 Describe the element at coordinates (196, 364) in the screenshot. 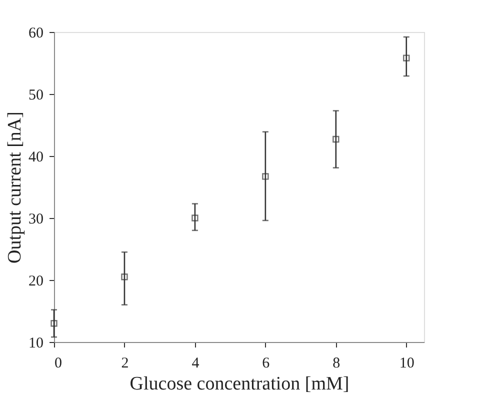

I see `x-tick-label: 4` at that location.